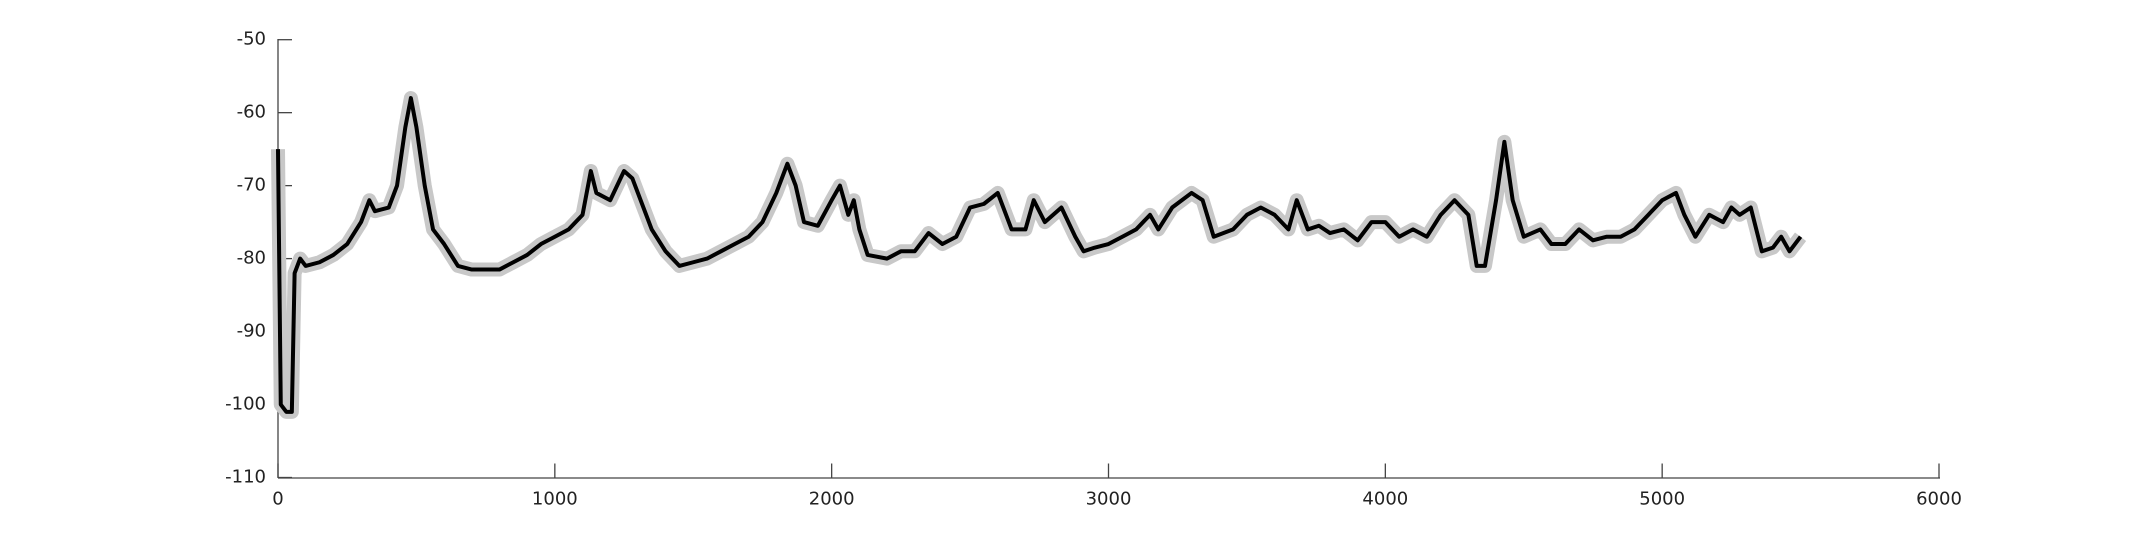 This screenshot has width=2133, height=533. I want to click on x-tick-label: 0, so click(277, 499).